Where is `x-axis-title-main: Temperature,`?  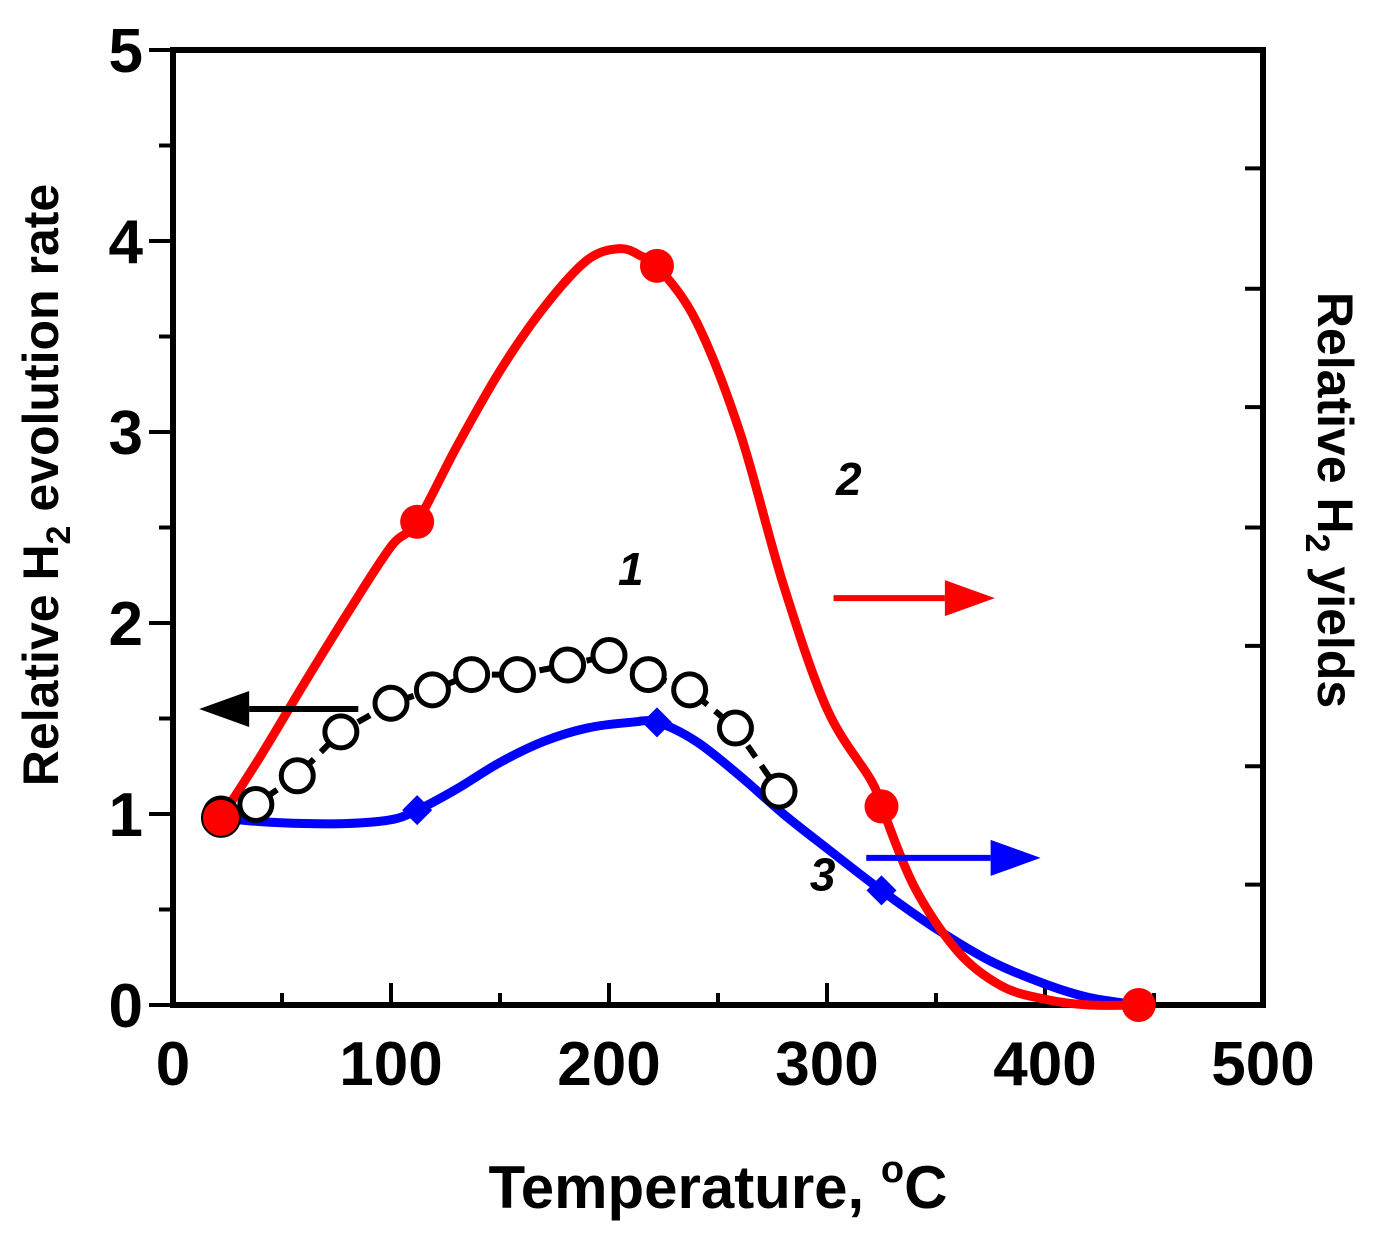
x-axis-title-main: Temperature, is located at coordinates (685, 1187).